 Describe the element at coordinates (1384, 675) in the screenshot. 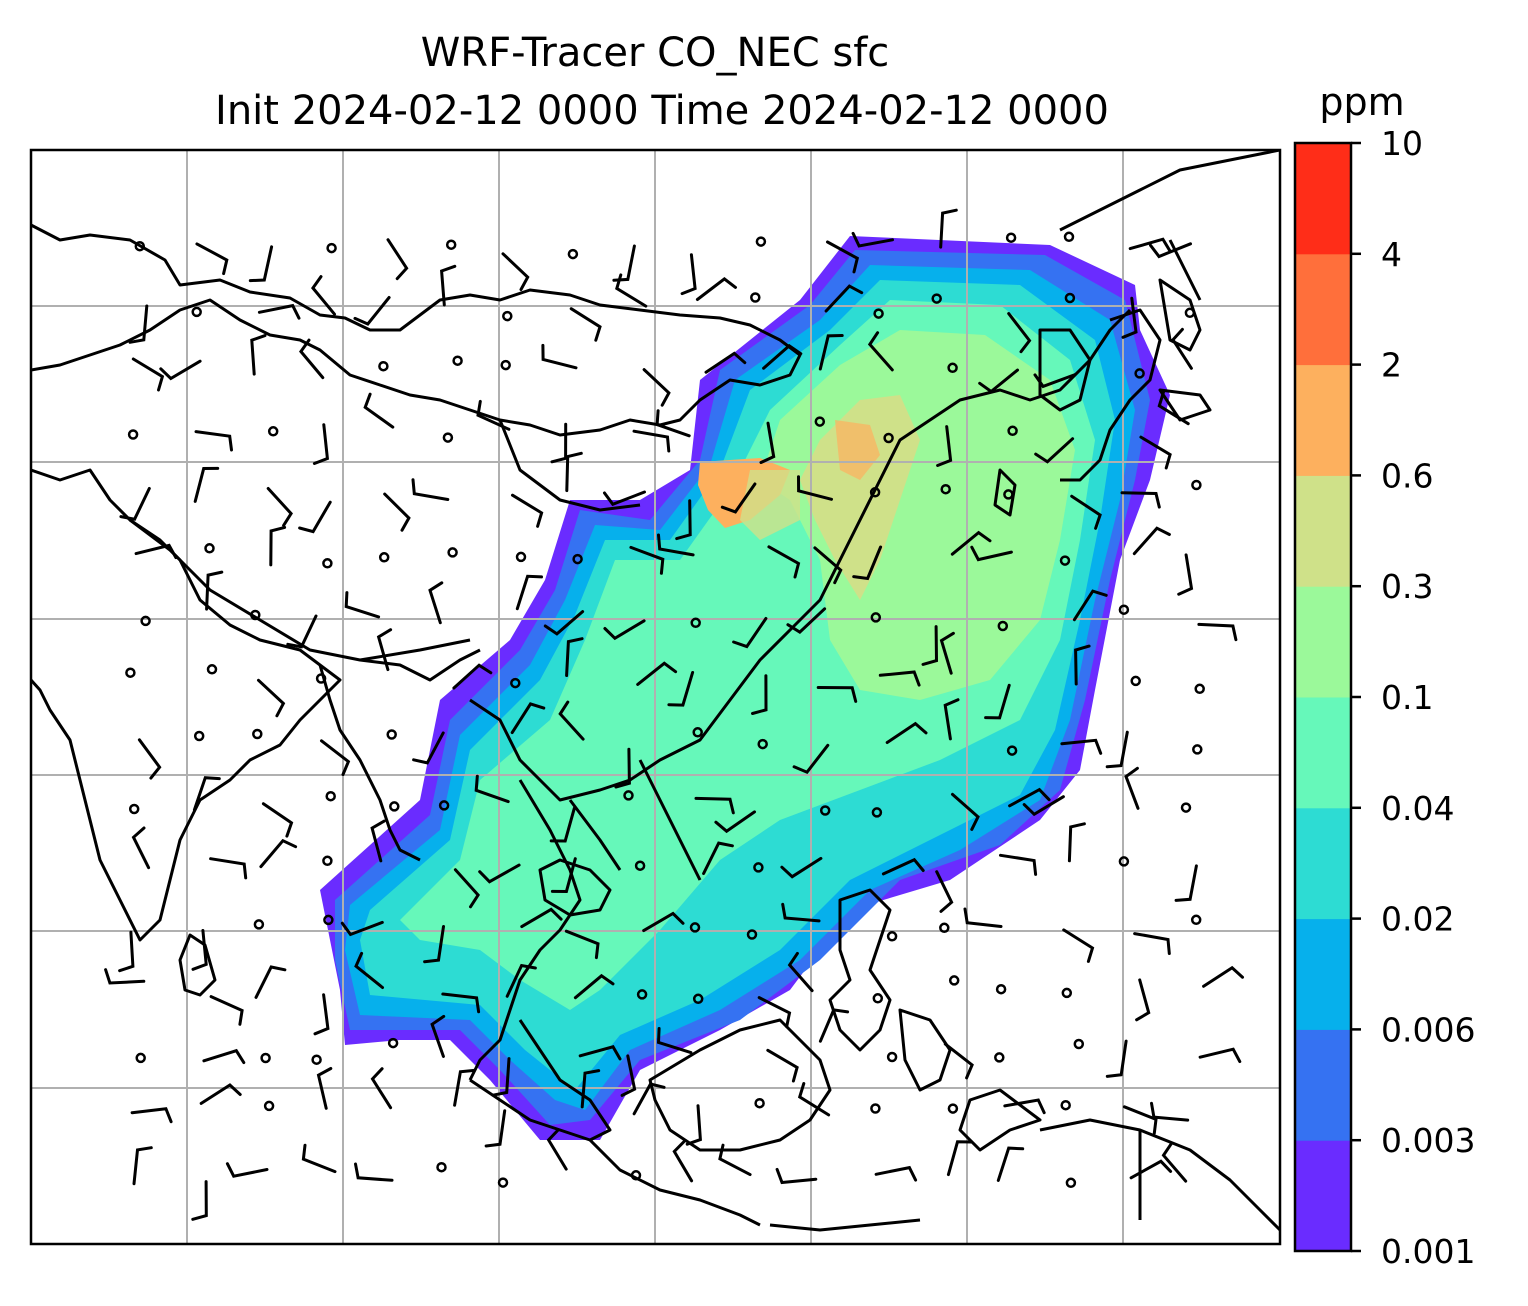

I see `colorbar: ppm 0.001 0.003 0.006 0.02 0.04 0.1 0.3 0.6 2 4 10` at that location.